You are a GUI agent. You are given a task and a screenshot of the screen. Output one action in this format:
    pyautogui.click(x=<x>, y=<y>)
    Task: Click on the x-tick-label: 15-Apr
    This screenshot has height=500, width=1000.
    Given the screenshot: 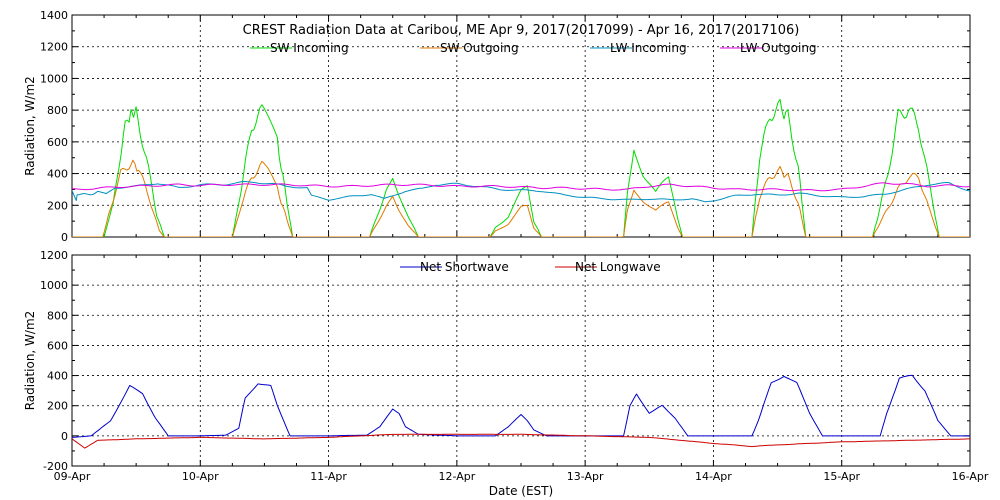 What is the action you would take?
    pyautogui.click(x=841, y=476)
    